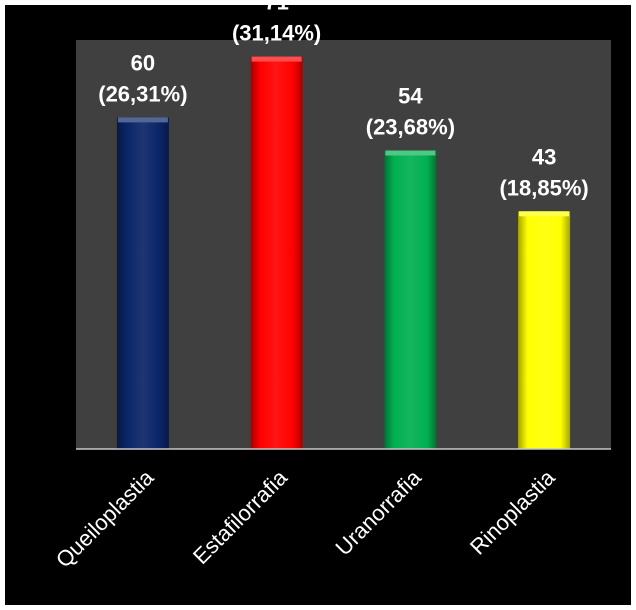  Describe the element at coordinates (544, 330) in the screenshot. I see `bar-rinoplastia` at that location.